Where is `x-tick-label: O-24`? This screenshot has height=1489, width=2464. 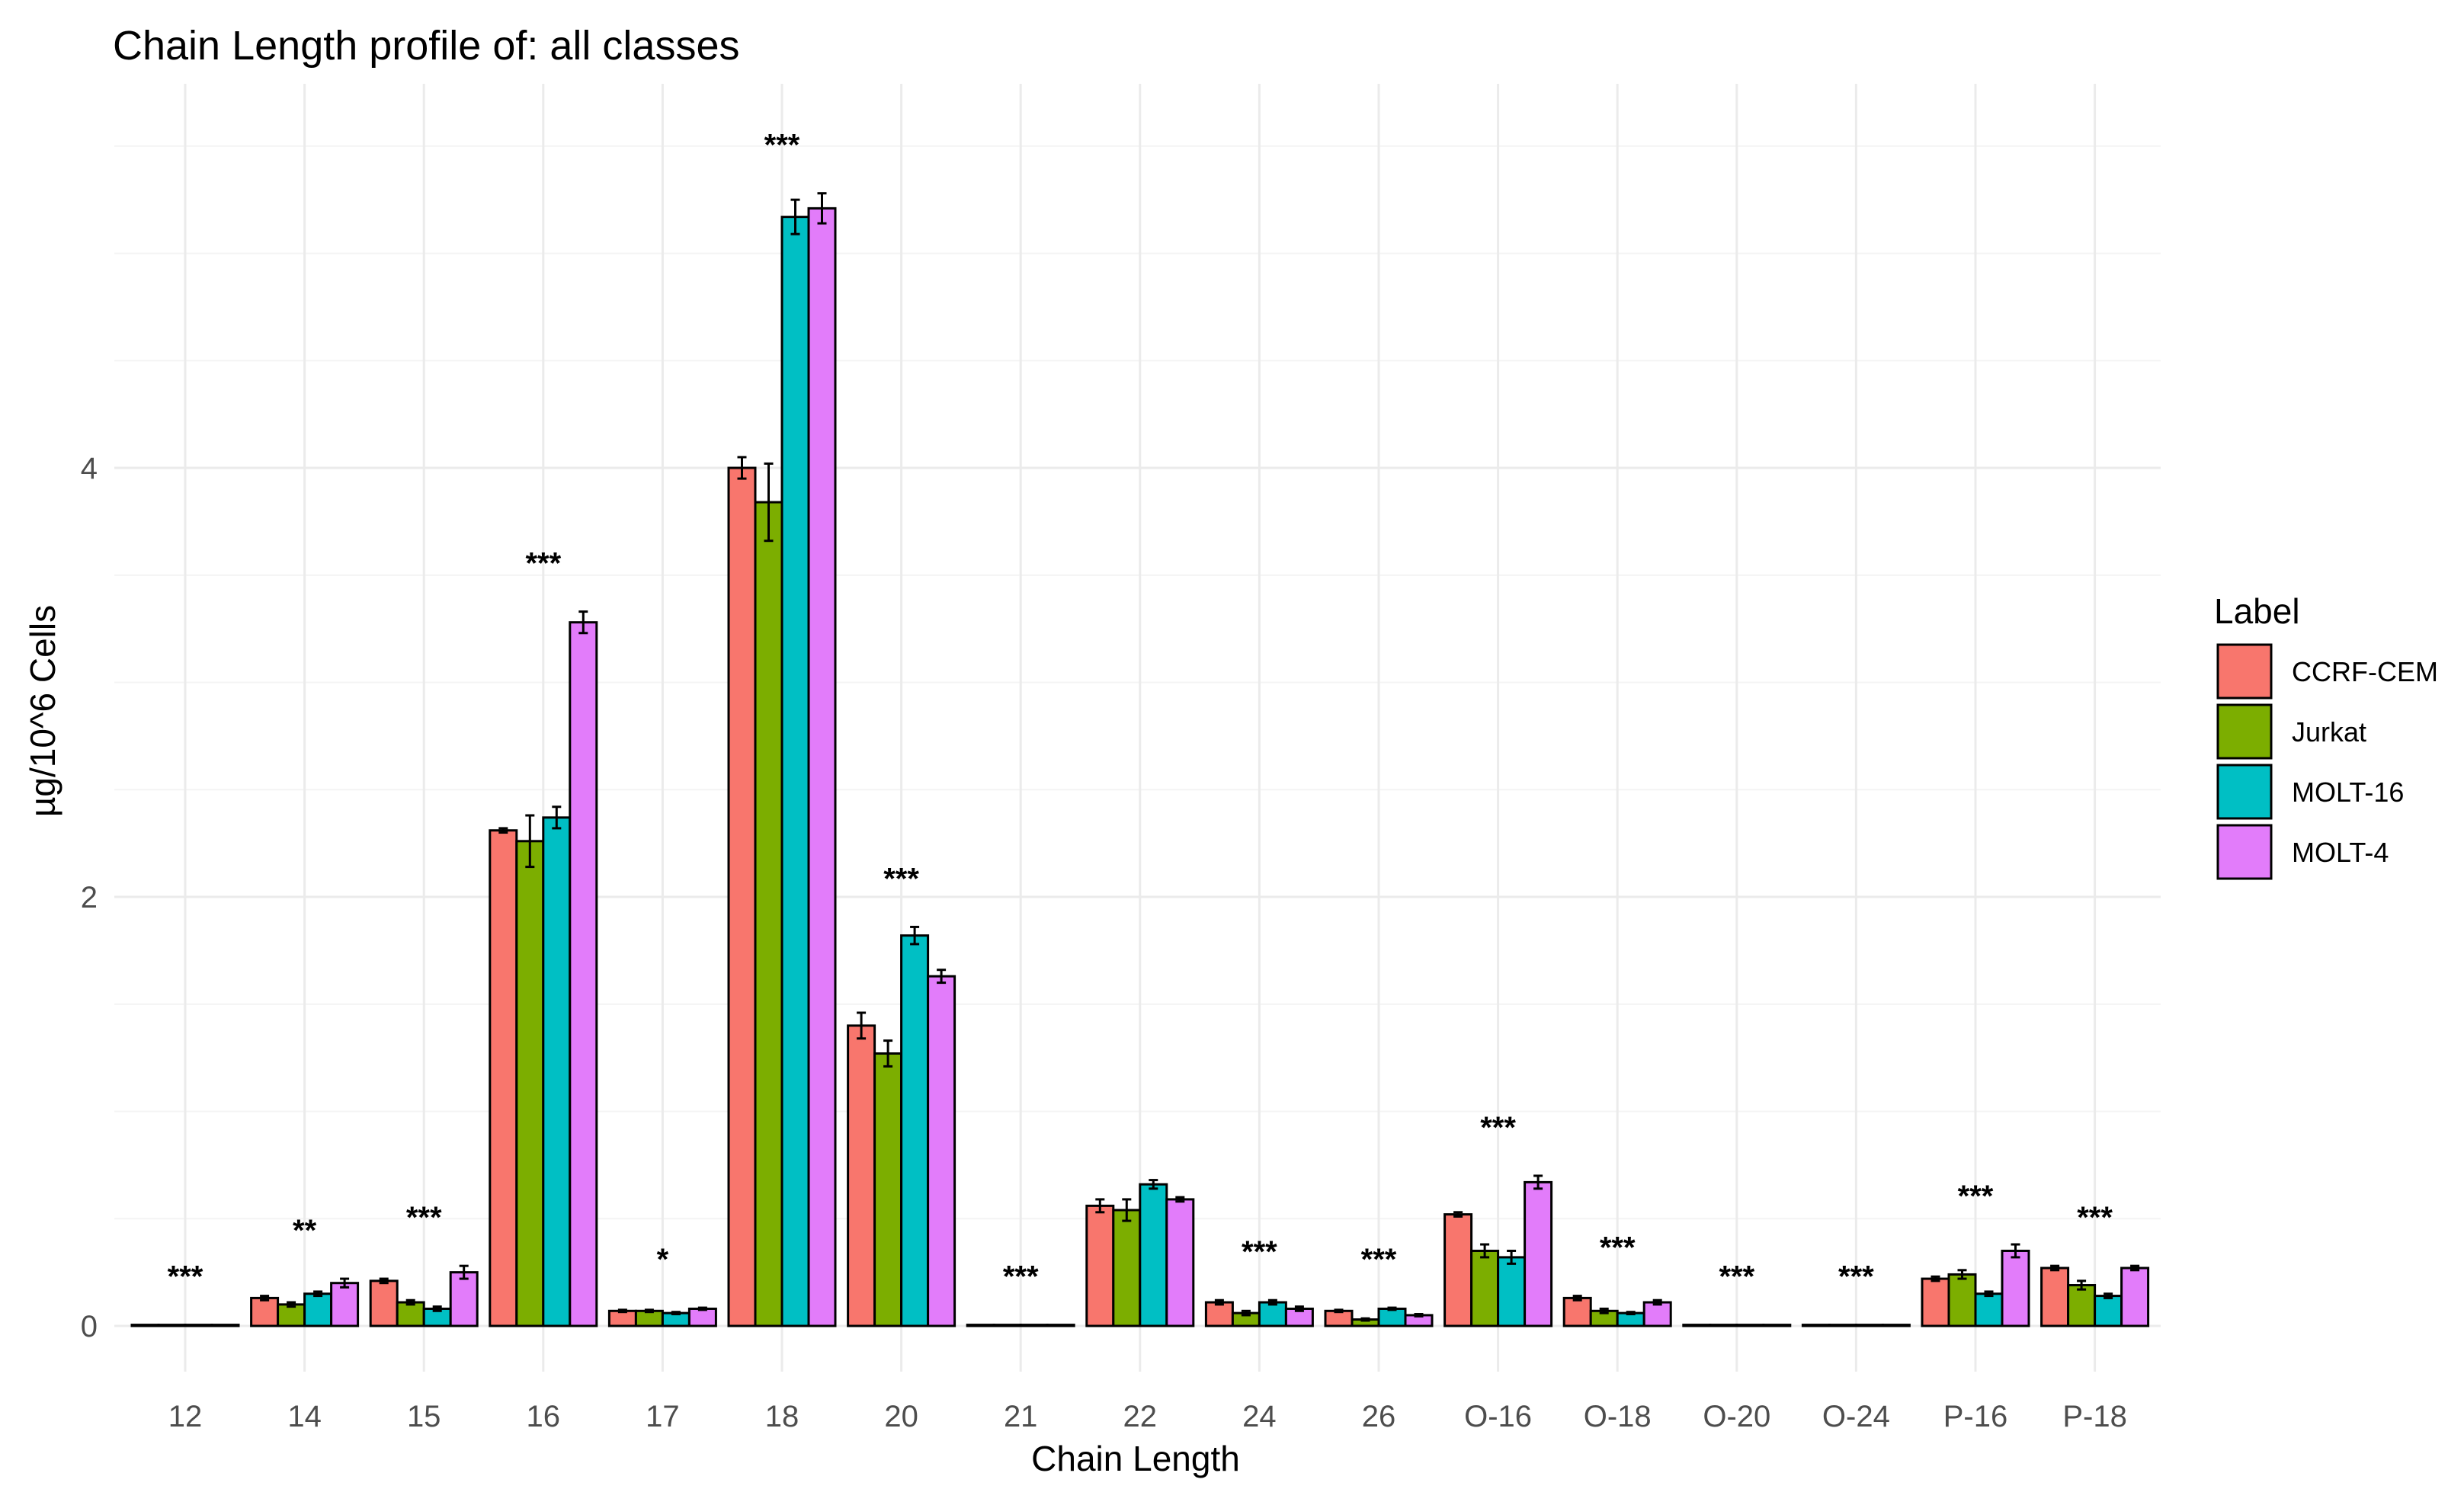 x-tick-label: O-24 is located at coordinates (1856, 1416).